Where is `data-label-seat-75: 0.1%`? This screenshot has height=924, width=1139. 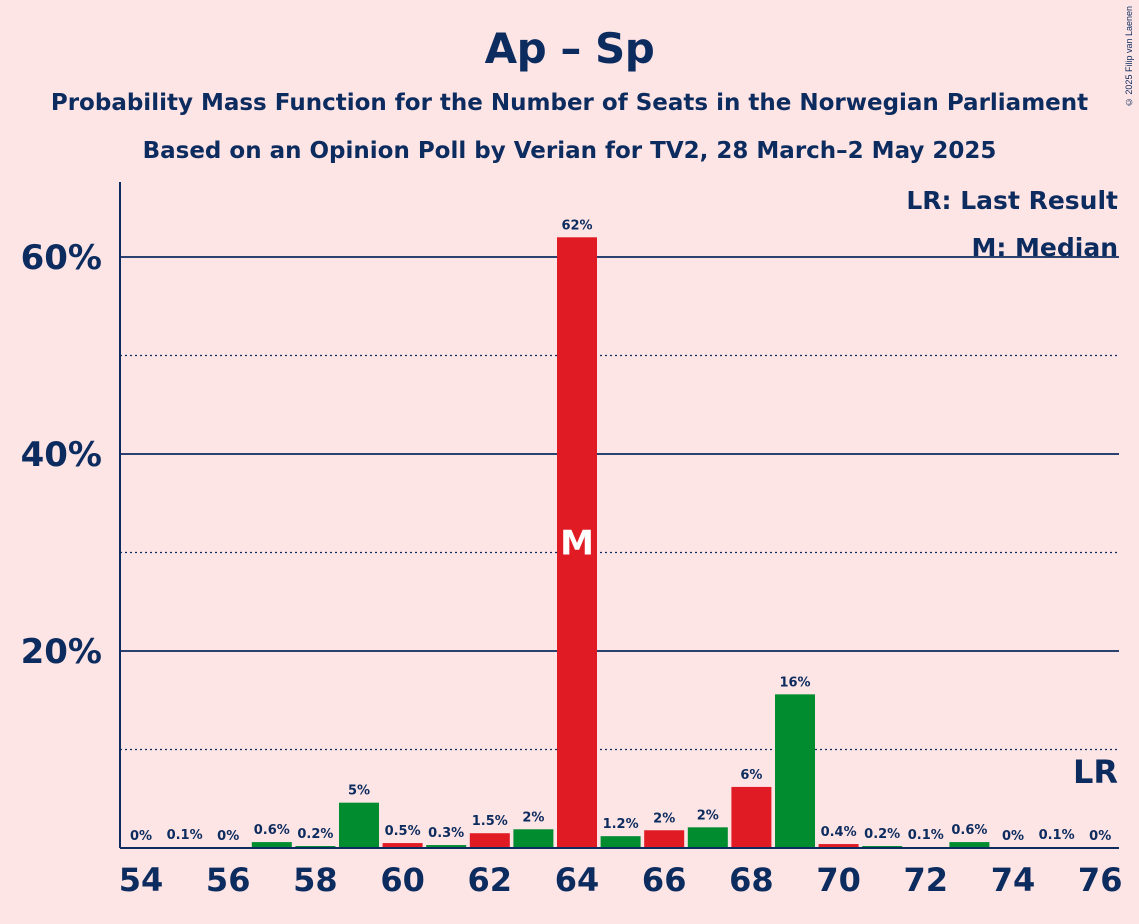
data-label-seat-75: 0.1% is located at coordinates (1057, 835).